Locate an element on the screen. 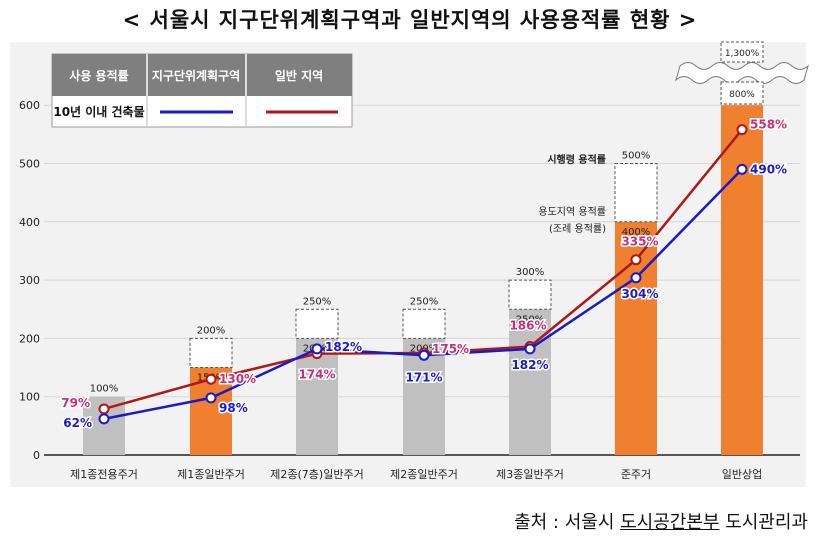  annotation-zoning-far: 용도지역 용적률 is located at coordinates (572, 212).